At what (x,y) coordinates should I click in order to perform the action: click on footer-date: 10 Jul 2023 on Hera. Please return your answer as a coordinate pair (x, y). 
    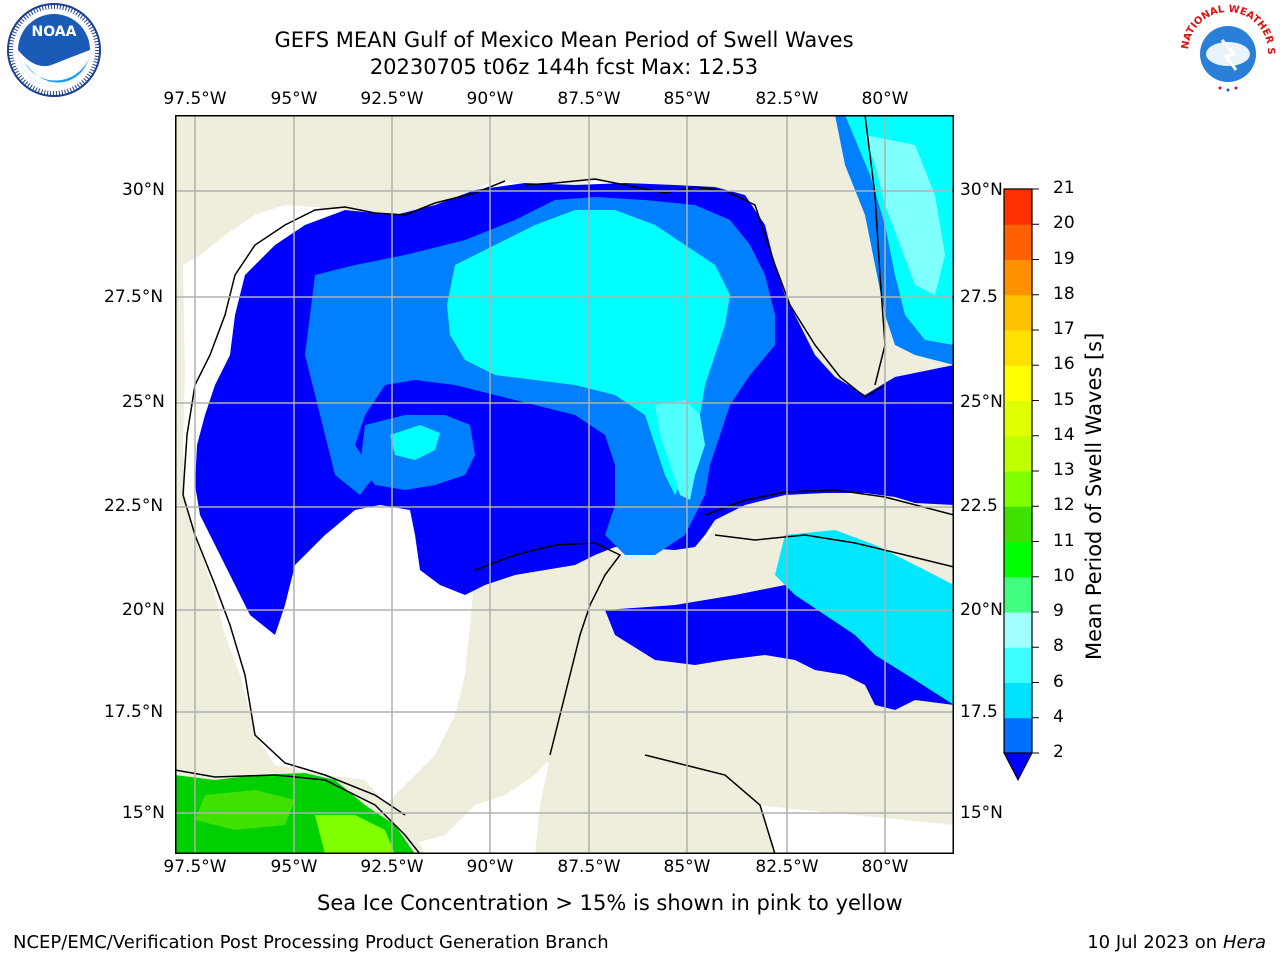
    Looking at the image, I should click on (1176, 942).